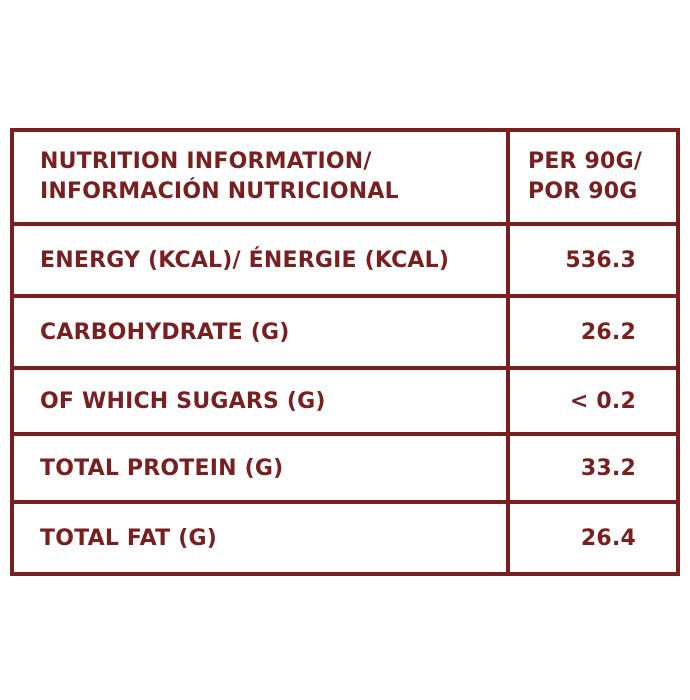  I want to click on row-fat-label: TOTAL FAT (G), so click(260, 538).